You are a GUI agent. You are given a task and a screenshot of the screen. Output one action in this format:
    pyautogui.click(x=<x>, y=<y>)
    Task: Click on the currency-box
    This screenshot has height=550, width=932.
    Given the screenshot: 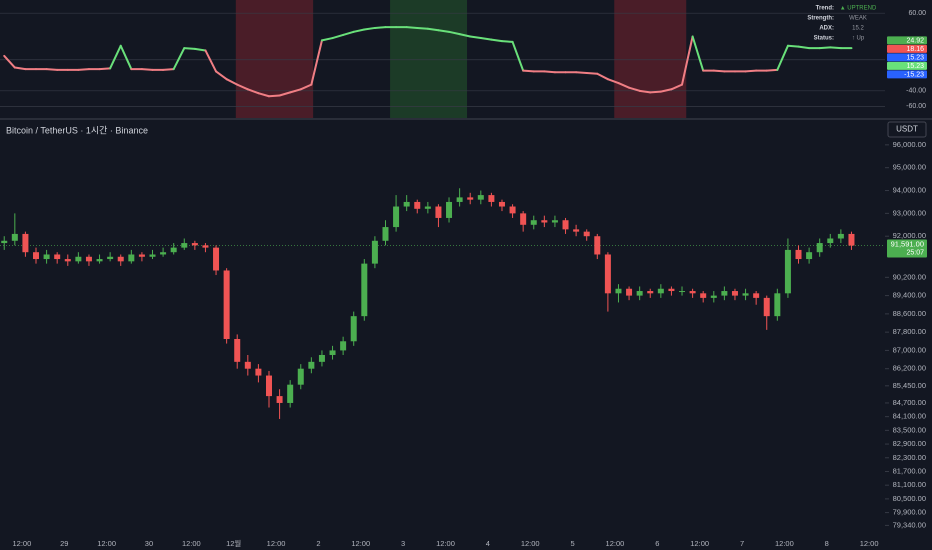 What is the action you would take?
    pyautogui.click(x=907, y=129)
    